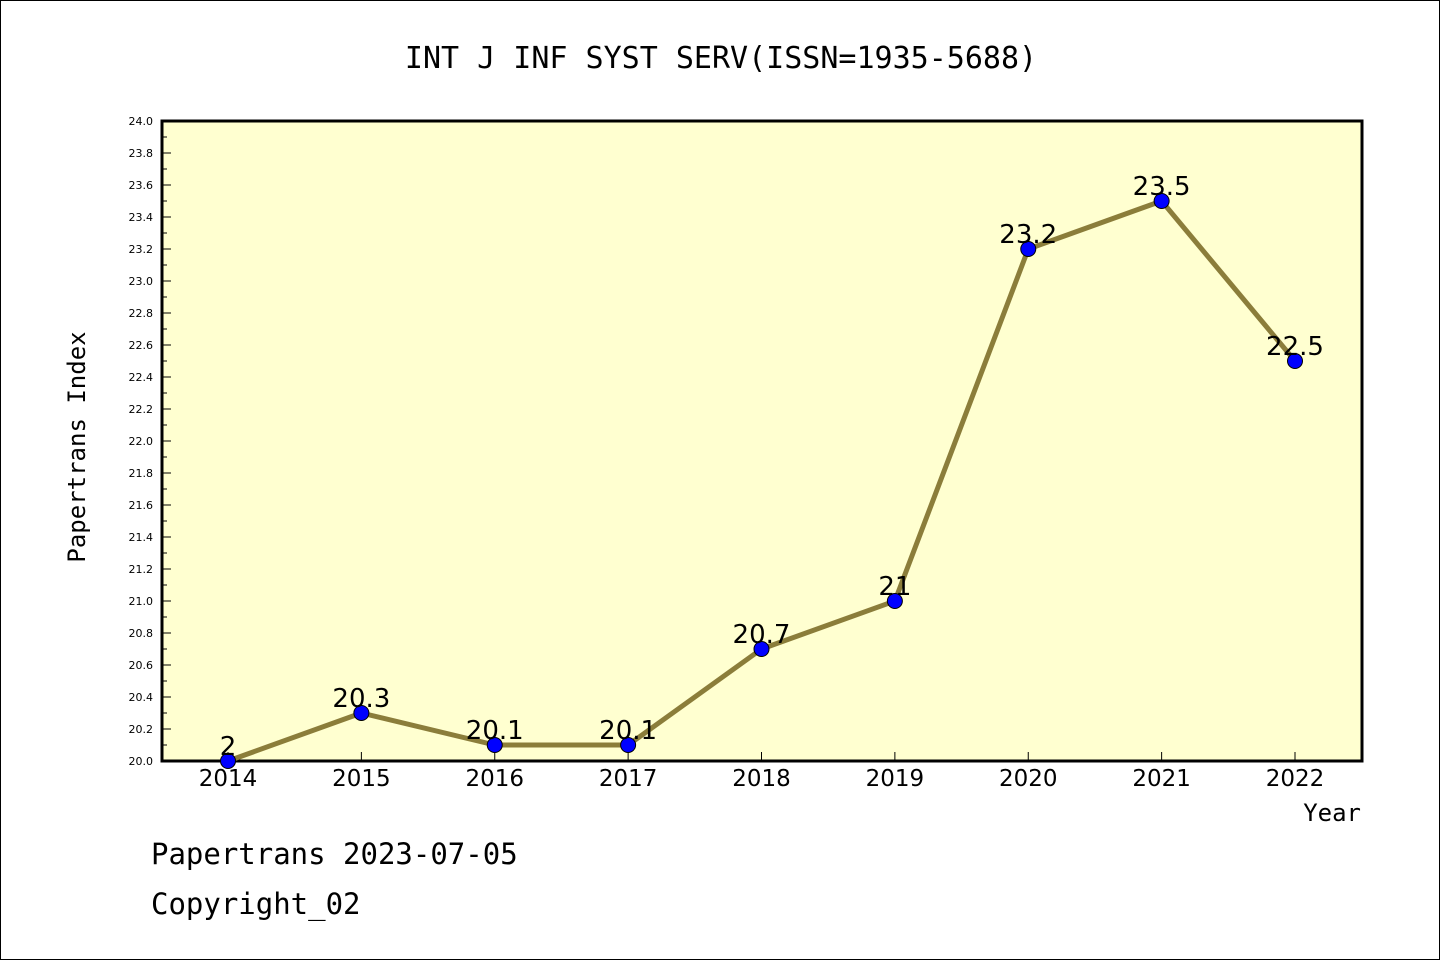 The width and height of the screenshot is (1440, 961). What do you see at coordinates (228, 779) in the screenshot?
I see `x-tick-label: 2014` at bounding box center [228, 779].